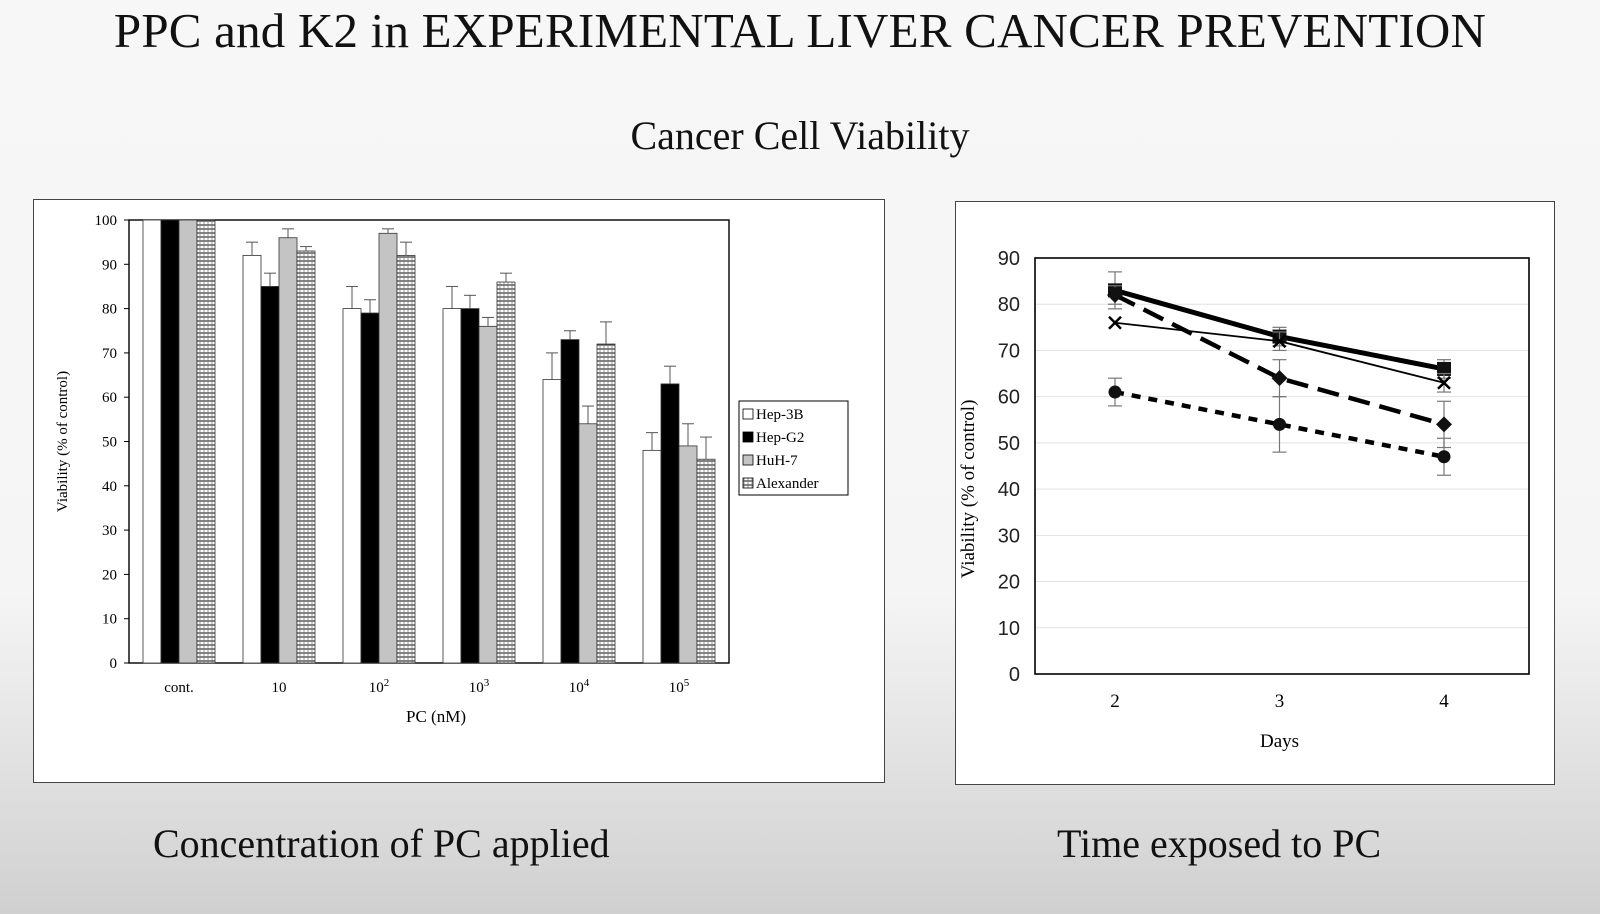  What do you see at coordinates (780, 415) in the screenshot?
I see `legend-label: Hep-3B` at bounding box center [780, 415].